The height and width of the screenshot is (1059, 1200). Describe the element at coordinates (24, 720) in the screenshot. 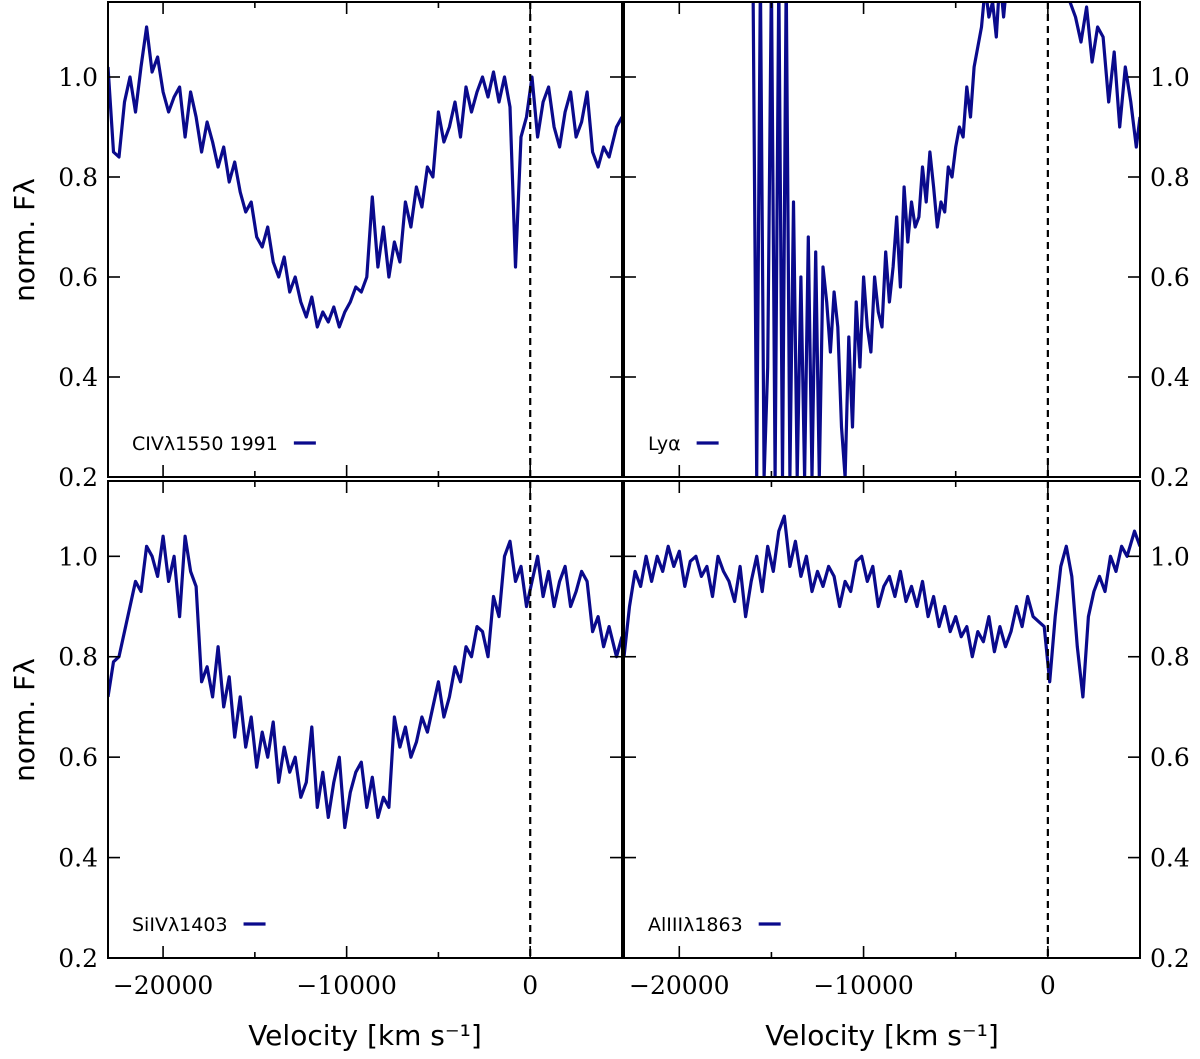

I see `y-axis-label-bottom: norm. Fλ` at that location.